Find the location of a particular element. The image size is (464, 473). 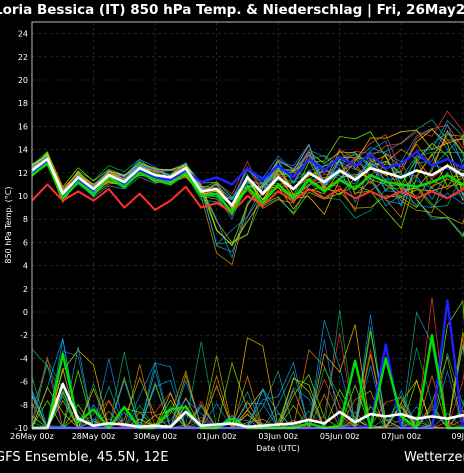

y-tick-label: 2 is located at coordinates (25, 289).